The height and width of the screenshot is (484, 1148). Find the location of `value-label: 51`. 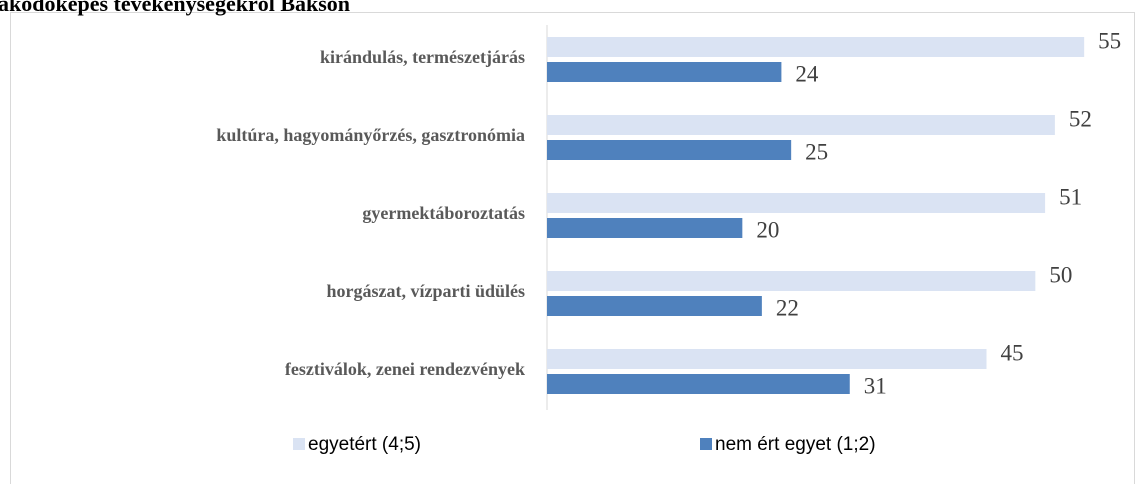

value-label: 51 is located at coordinates (1070, 196).